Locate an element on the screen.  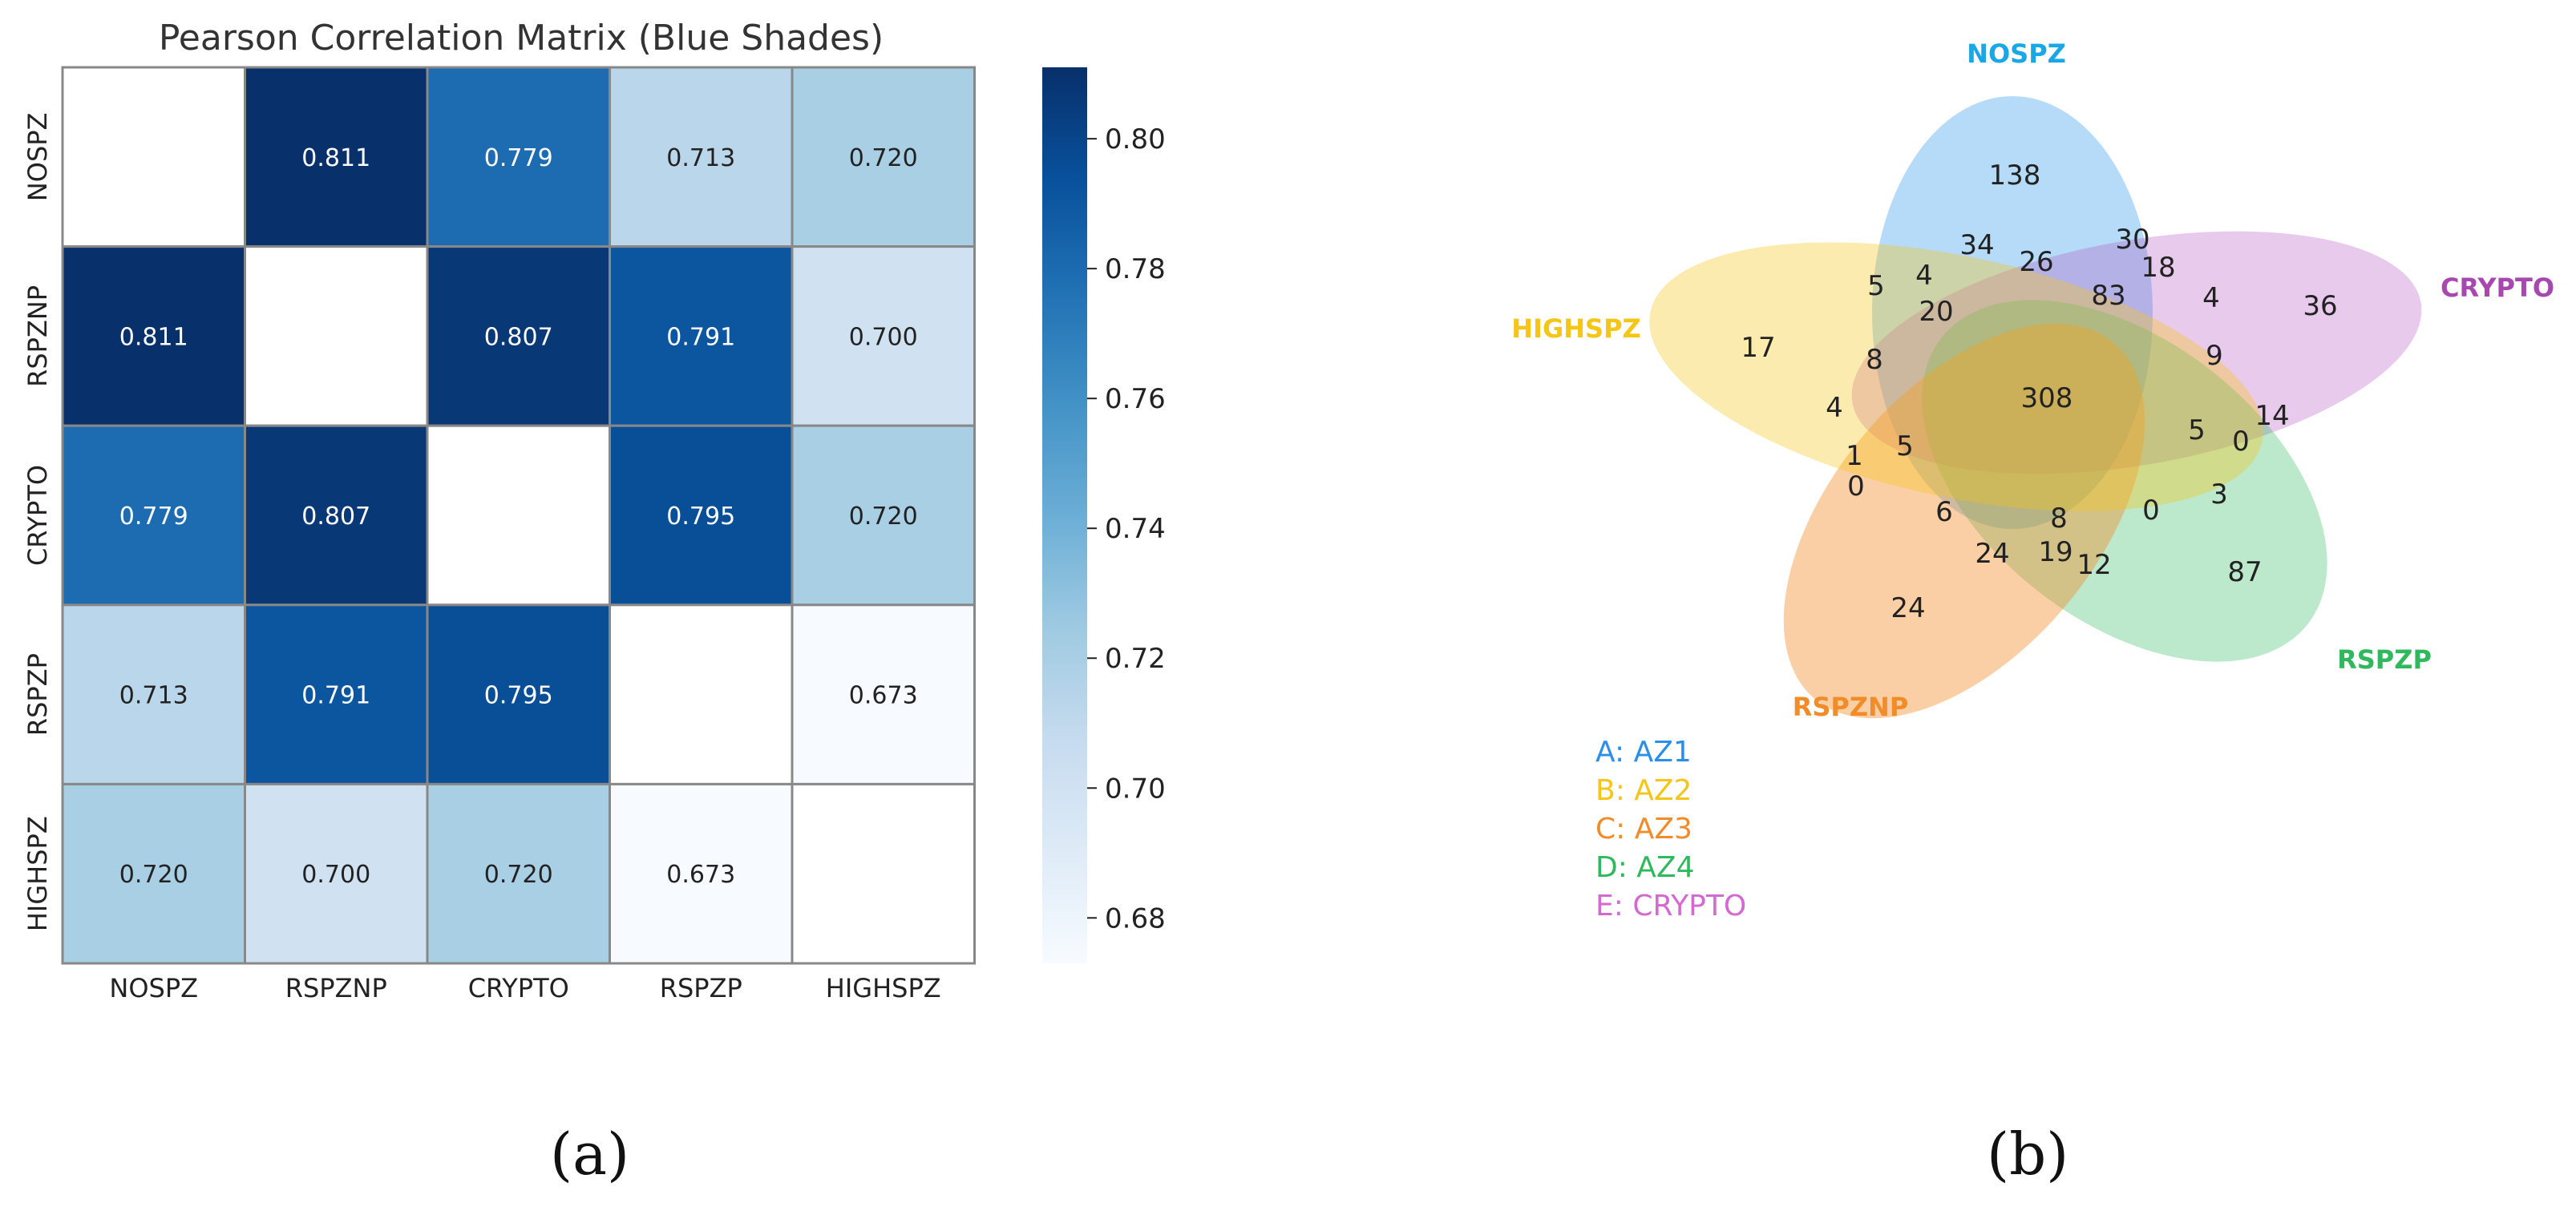
heatmap-y-tick-label: RSPZP is located at coordinates (37, 694).